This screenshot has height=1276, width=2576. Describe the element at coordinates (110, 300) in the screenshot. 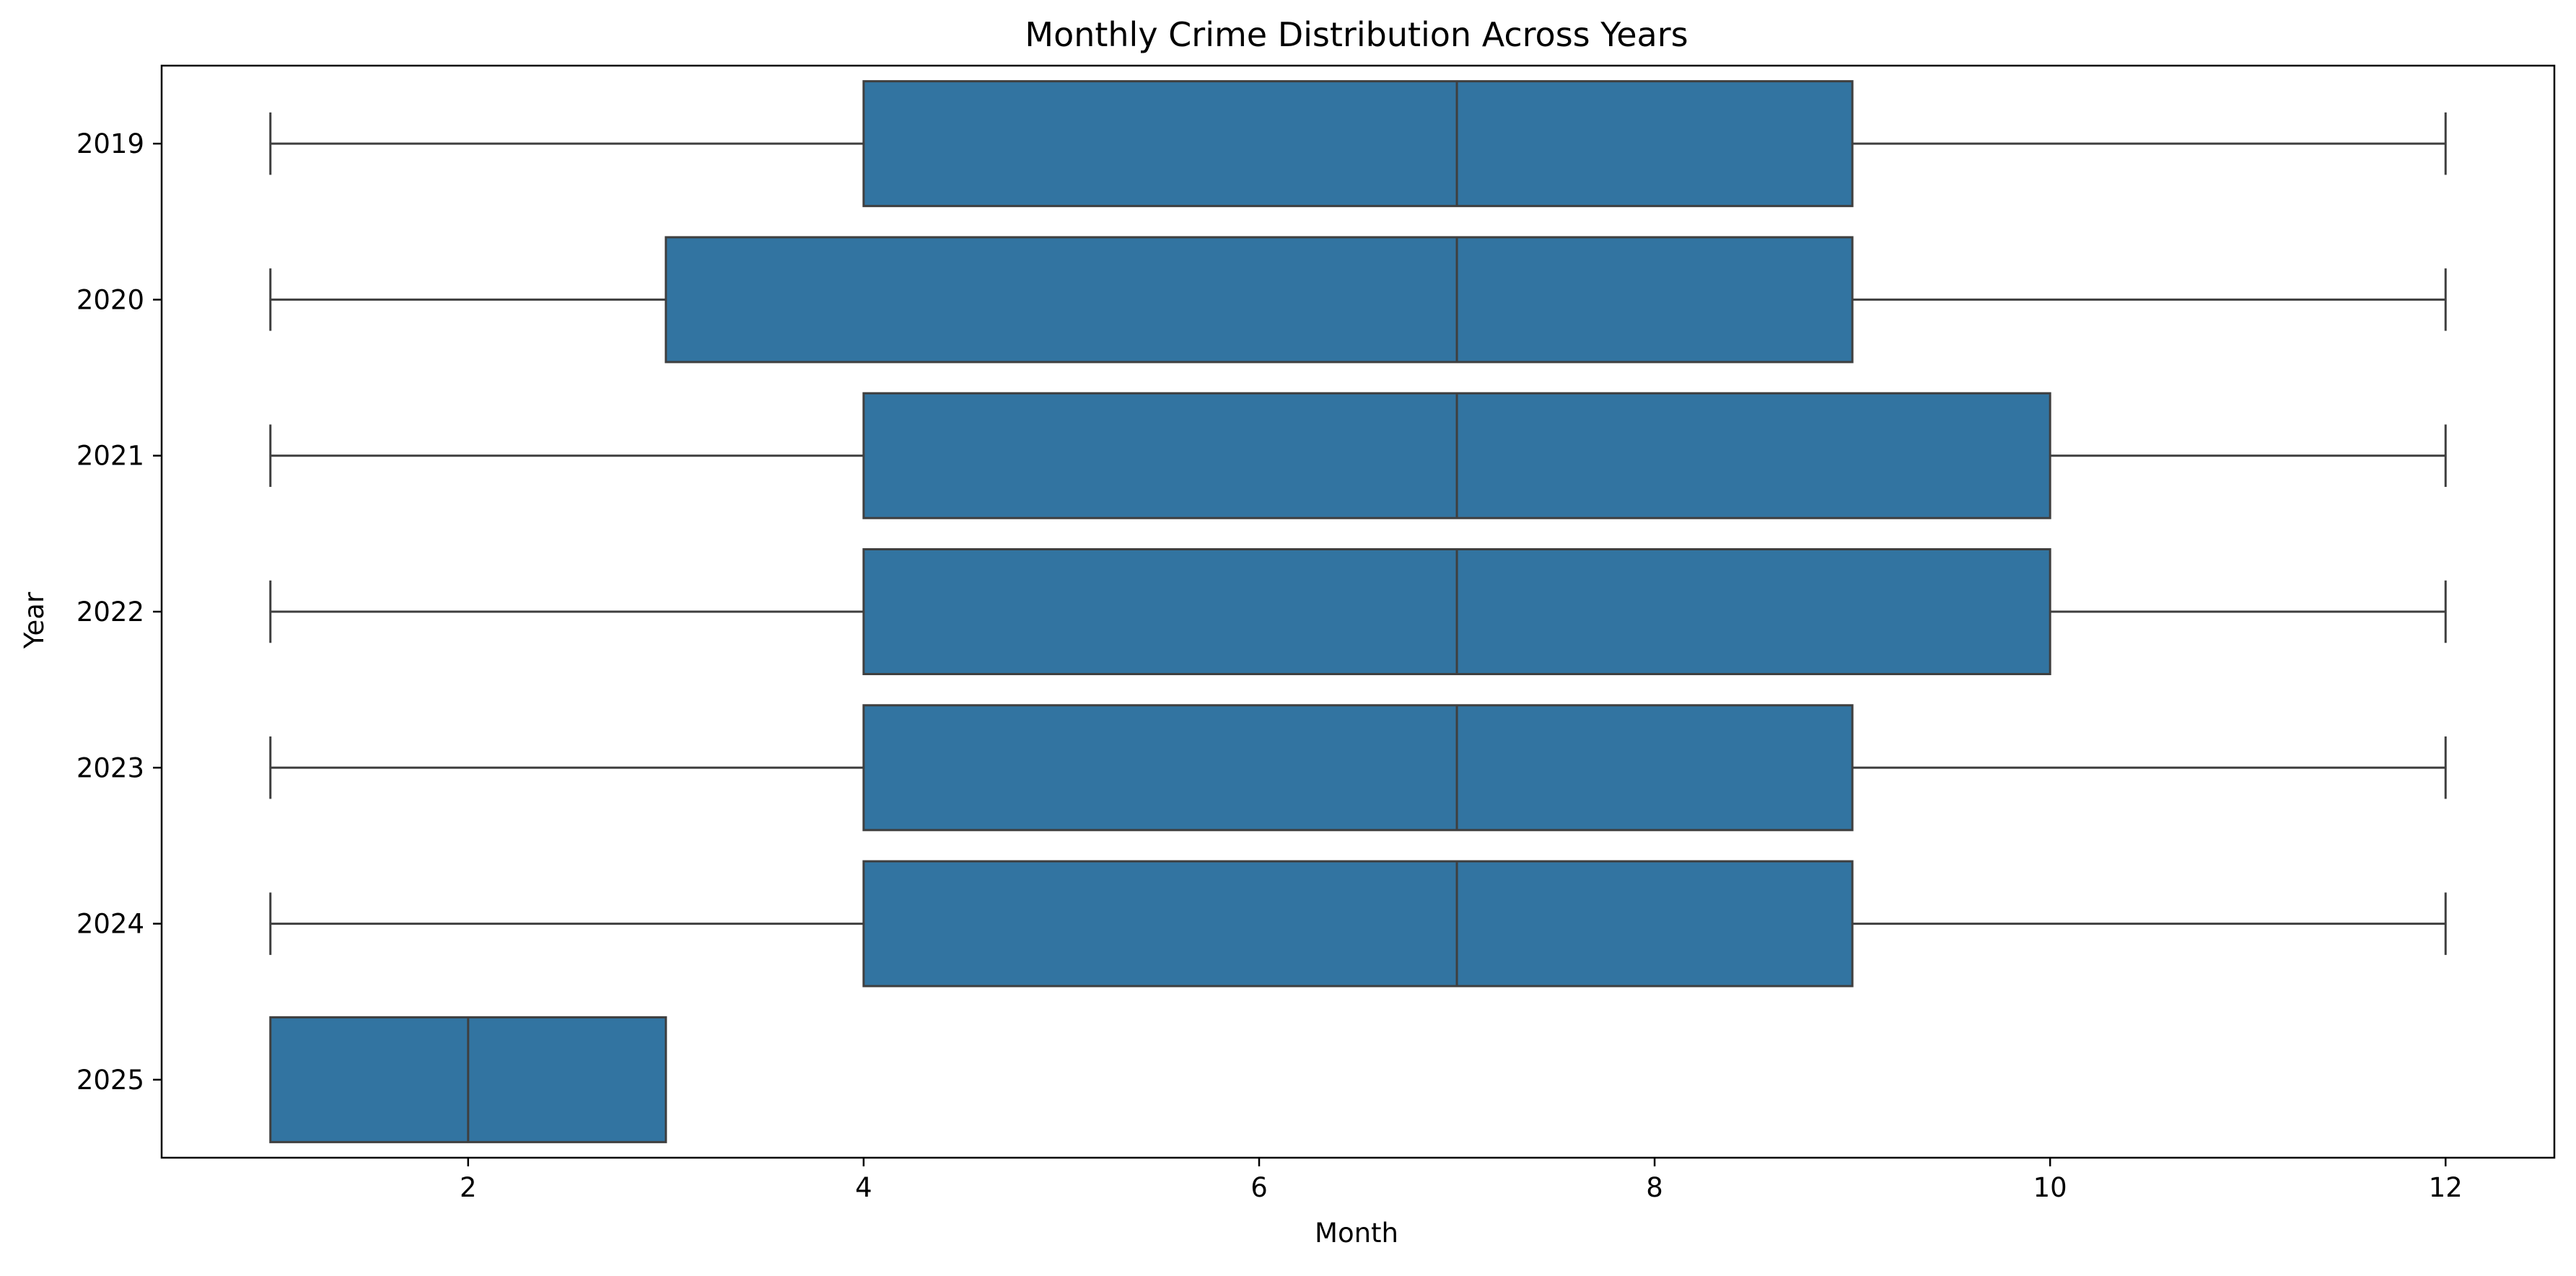

I see `y-tick-label: 2020` at that location.